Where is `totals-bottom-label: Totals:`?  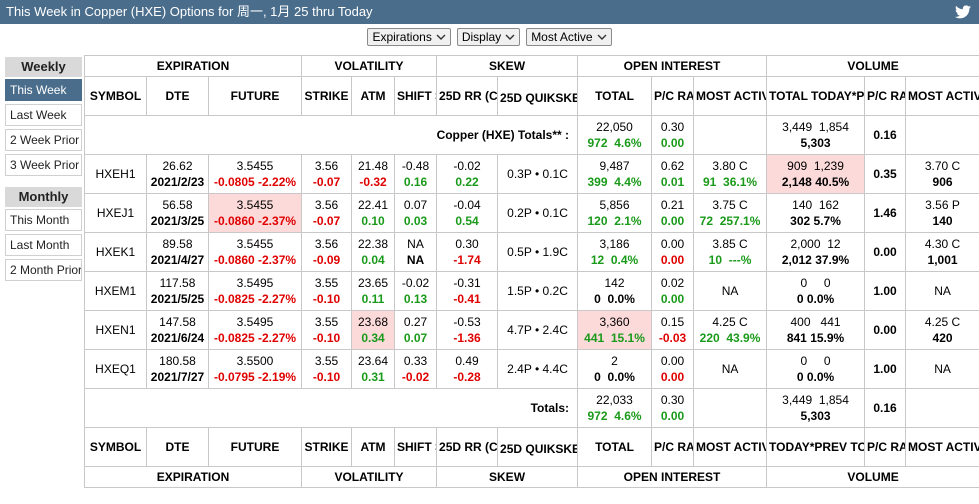 totals-bottom-label: Totals: is located at coordinates (331, 408).